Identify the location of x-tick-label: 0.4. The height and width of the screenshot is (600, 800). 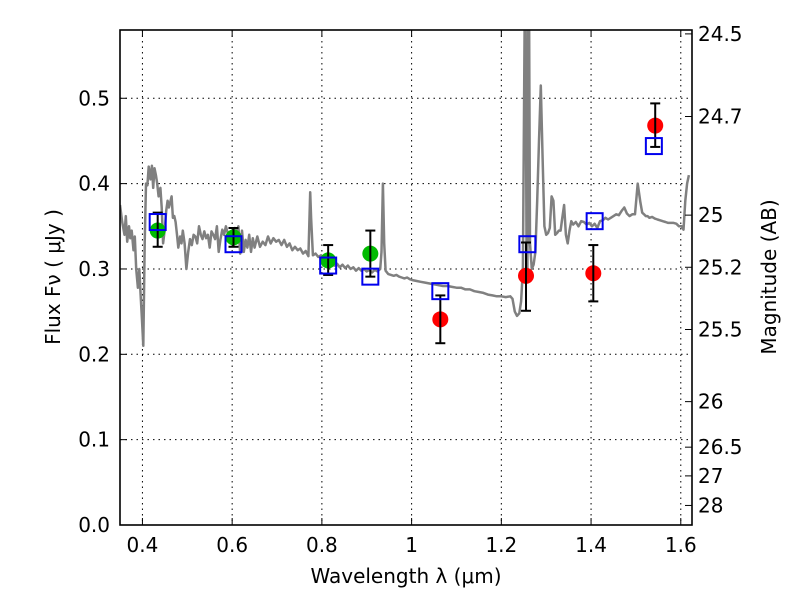
(143, 545).